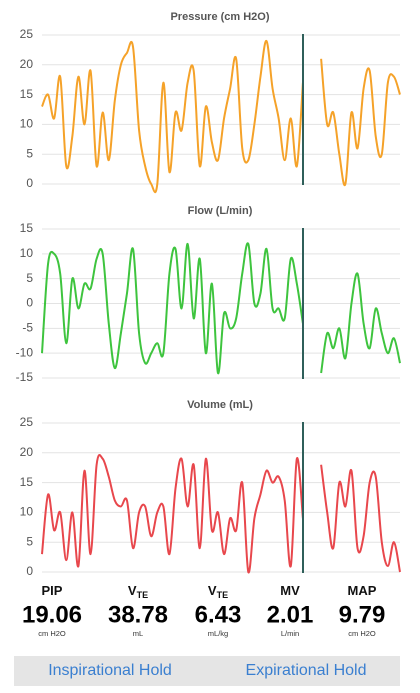 The width and height of the screenshot is (420, 693). I want to click on readout-label-text: PIP, so click(52, 590).